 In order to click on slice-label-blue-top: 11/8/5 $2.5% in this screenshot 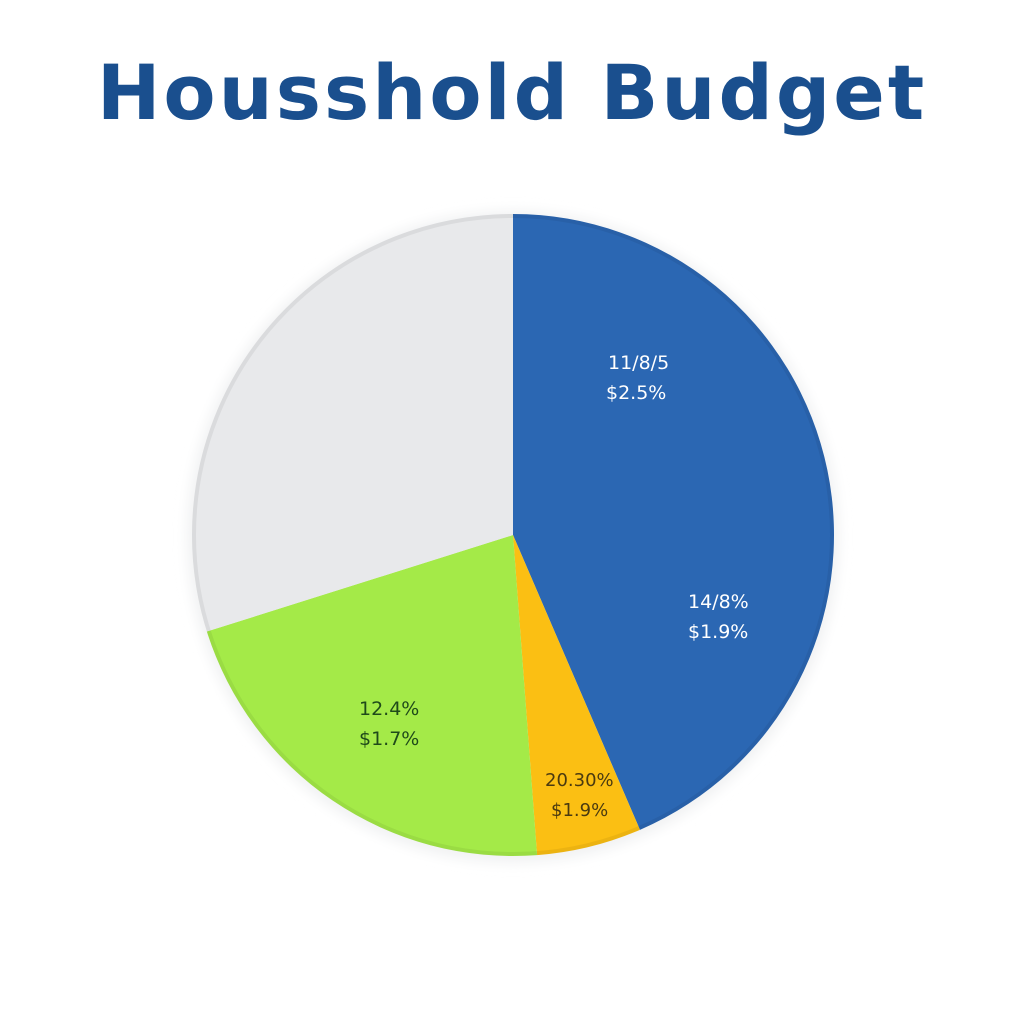, I will do `click(637, 378)`.